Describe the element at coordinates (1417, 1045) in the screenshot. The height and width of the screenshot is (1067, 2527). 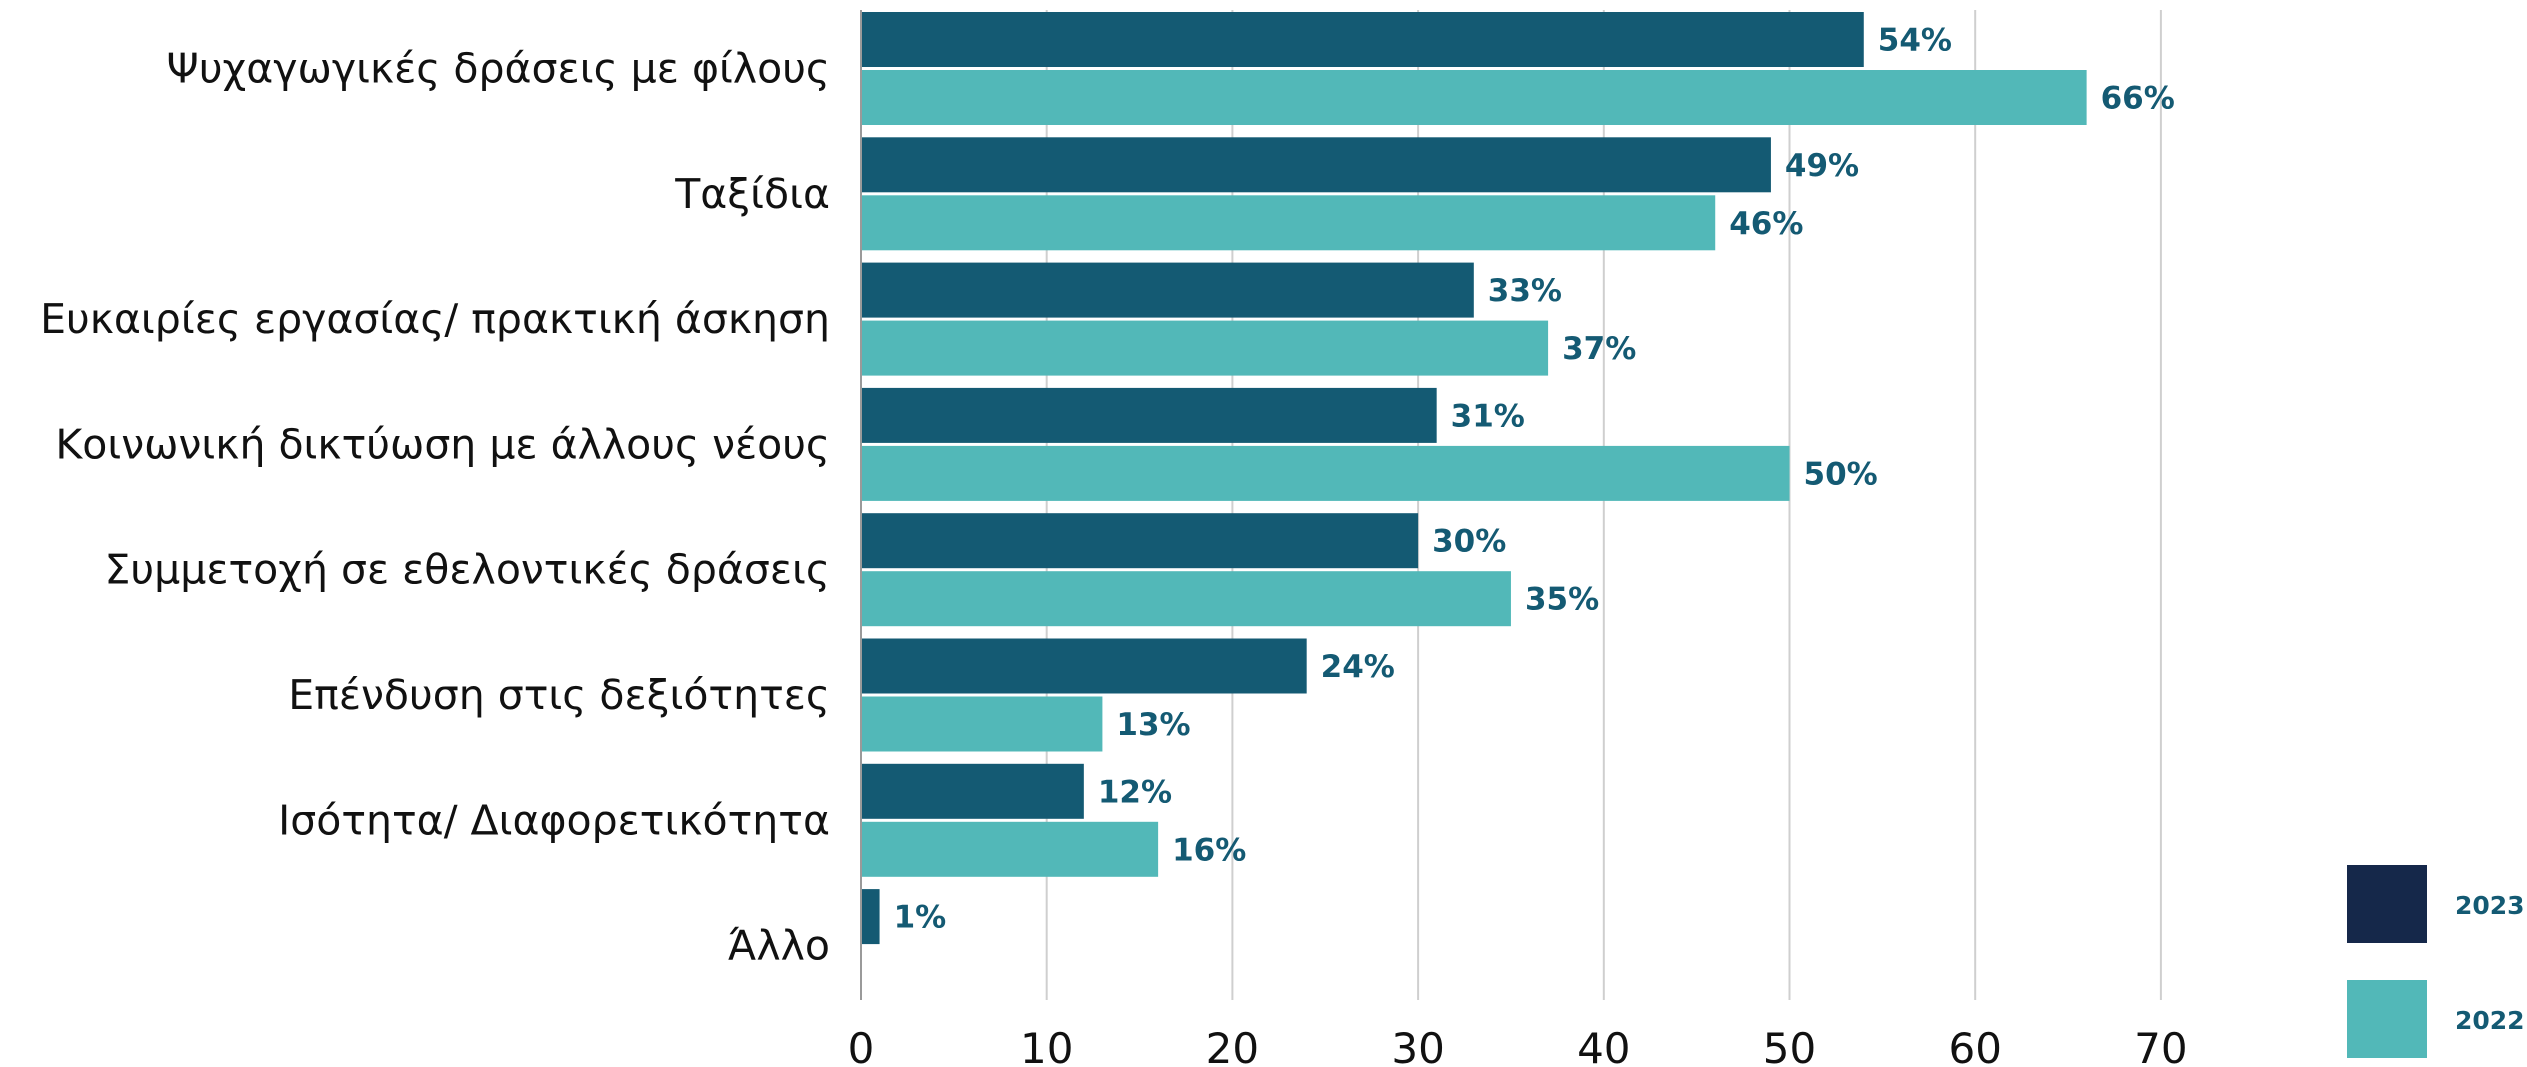
I see `x-tick-label: 30` at that location.